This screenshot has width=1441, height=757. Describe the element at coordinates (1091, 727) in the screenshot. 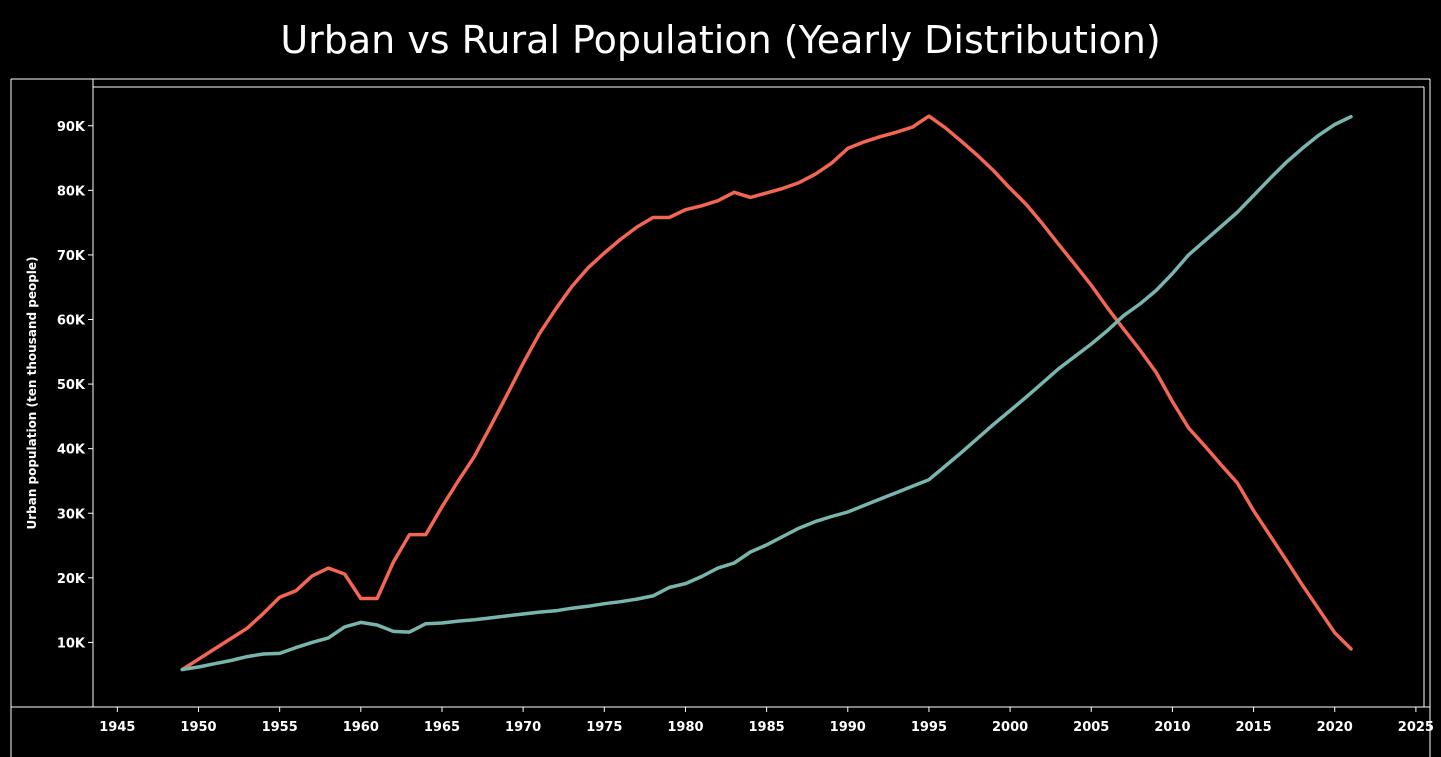

I see `x-tick-label: 2005` at that location.